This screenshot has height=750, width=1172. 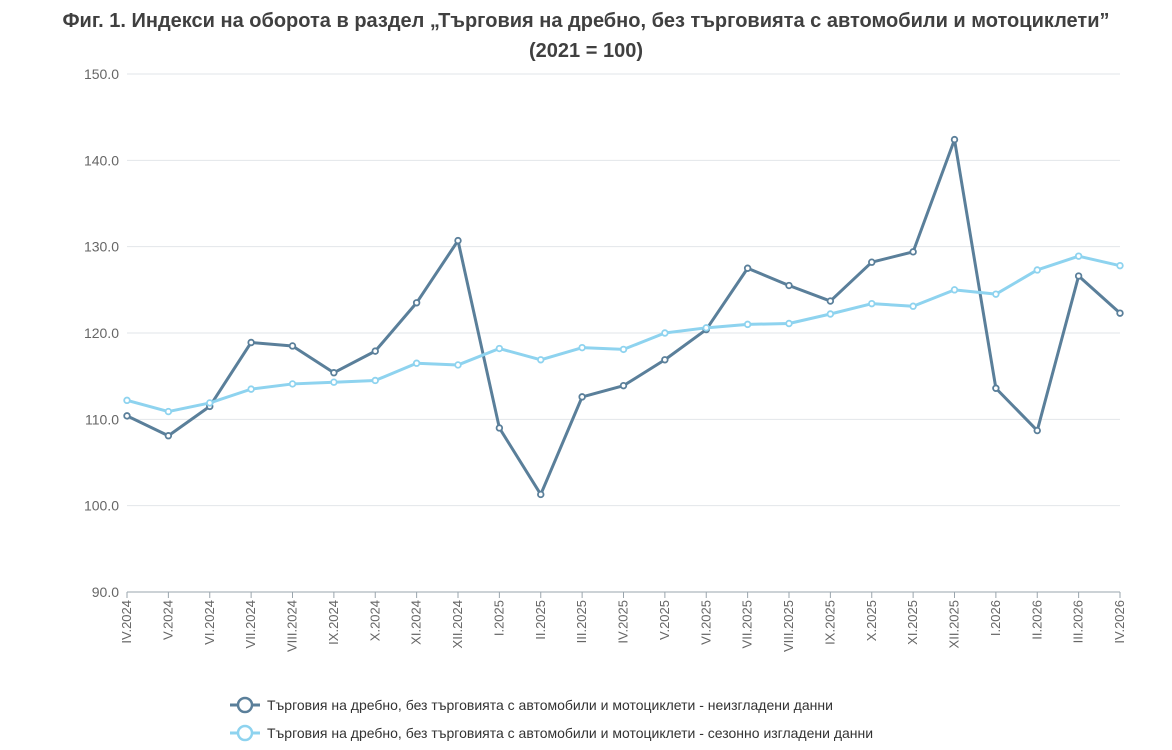 I want to click on x-tick-label: IX.2024, so click(x=333, y=622).